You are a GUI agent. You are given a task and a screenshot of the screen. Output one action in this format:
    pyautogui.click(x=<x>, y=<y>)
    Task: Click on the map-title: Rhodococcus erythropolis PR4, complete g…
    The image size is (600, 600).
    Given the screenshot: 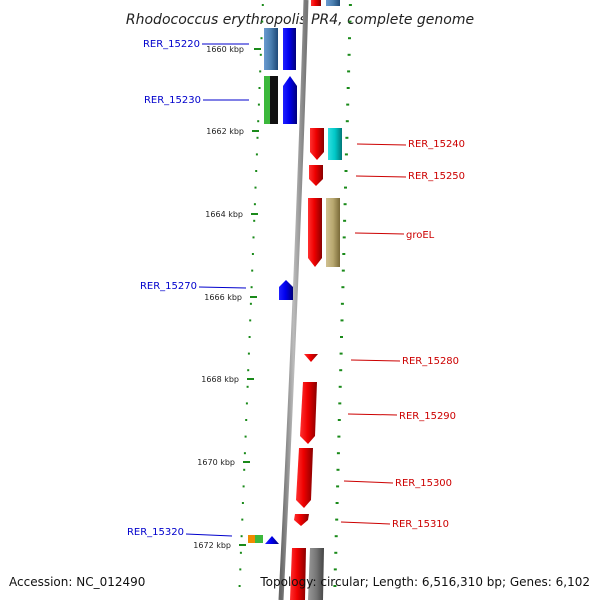 What is the action you would take?
    pyautogui.click(x=300, y=20)
    